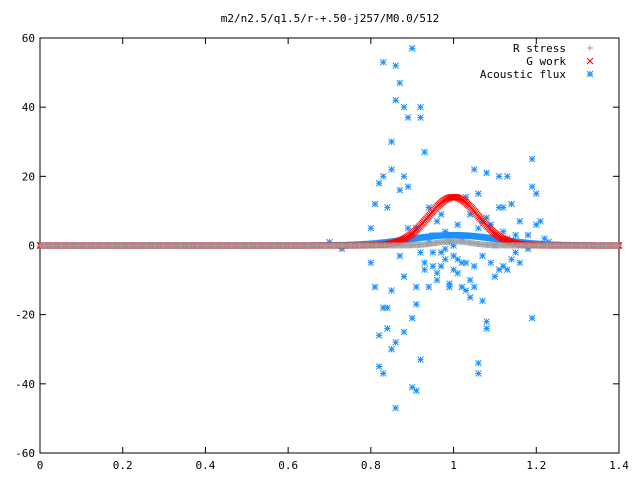 This screenshot has height=480, width=640. What do you see at coordinates (31, 246) in the screenshot?
I see `y-tick-label: 0` at bounding box center [31, 246].